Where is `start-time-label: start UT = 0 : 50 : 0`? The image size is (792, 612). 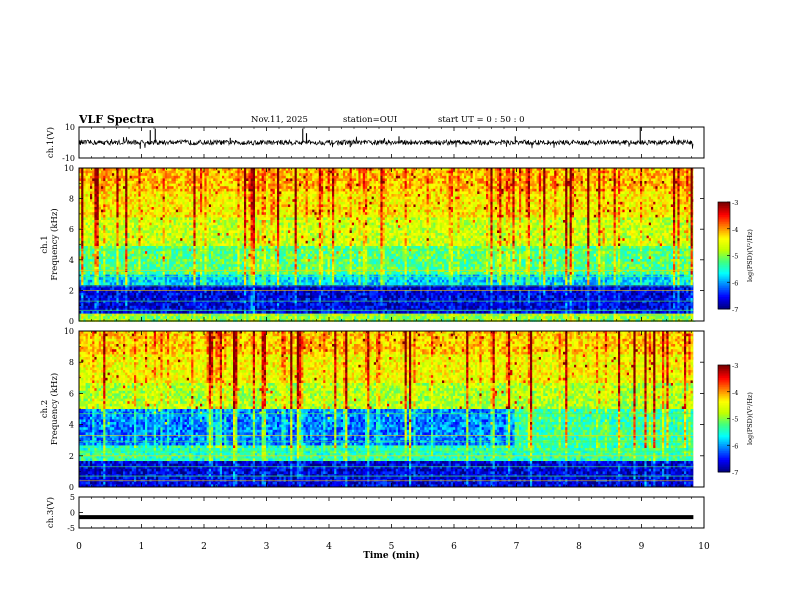
start-time-label: start UT = 0 : 50 : 0 is located at coordinates (481, 120).